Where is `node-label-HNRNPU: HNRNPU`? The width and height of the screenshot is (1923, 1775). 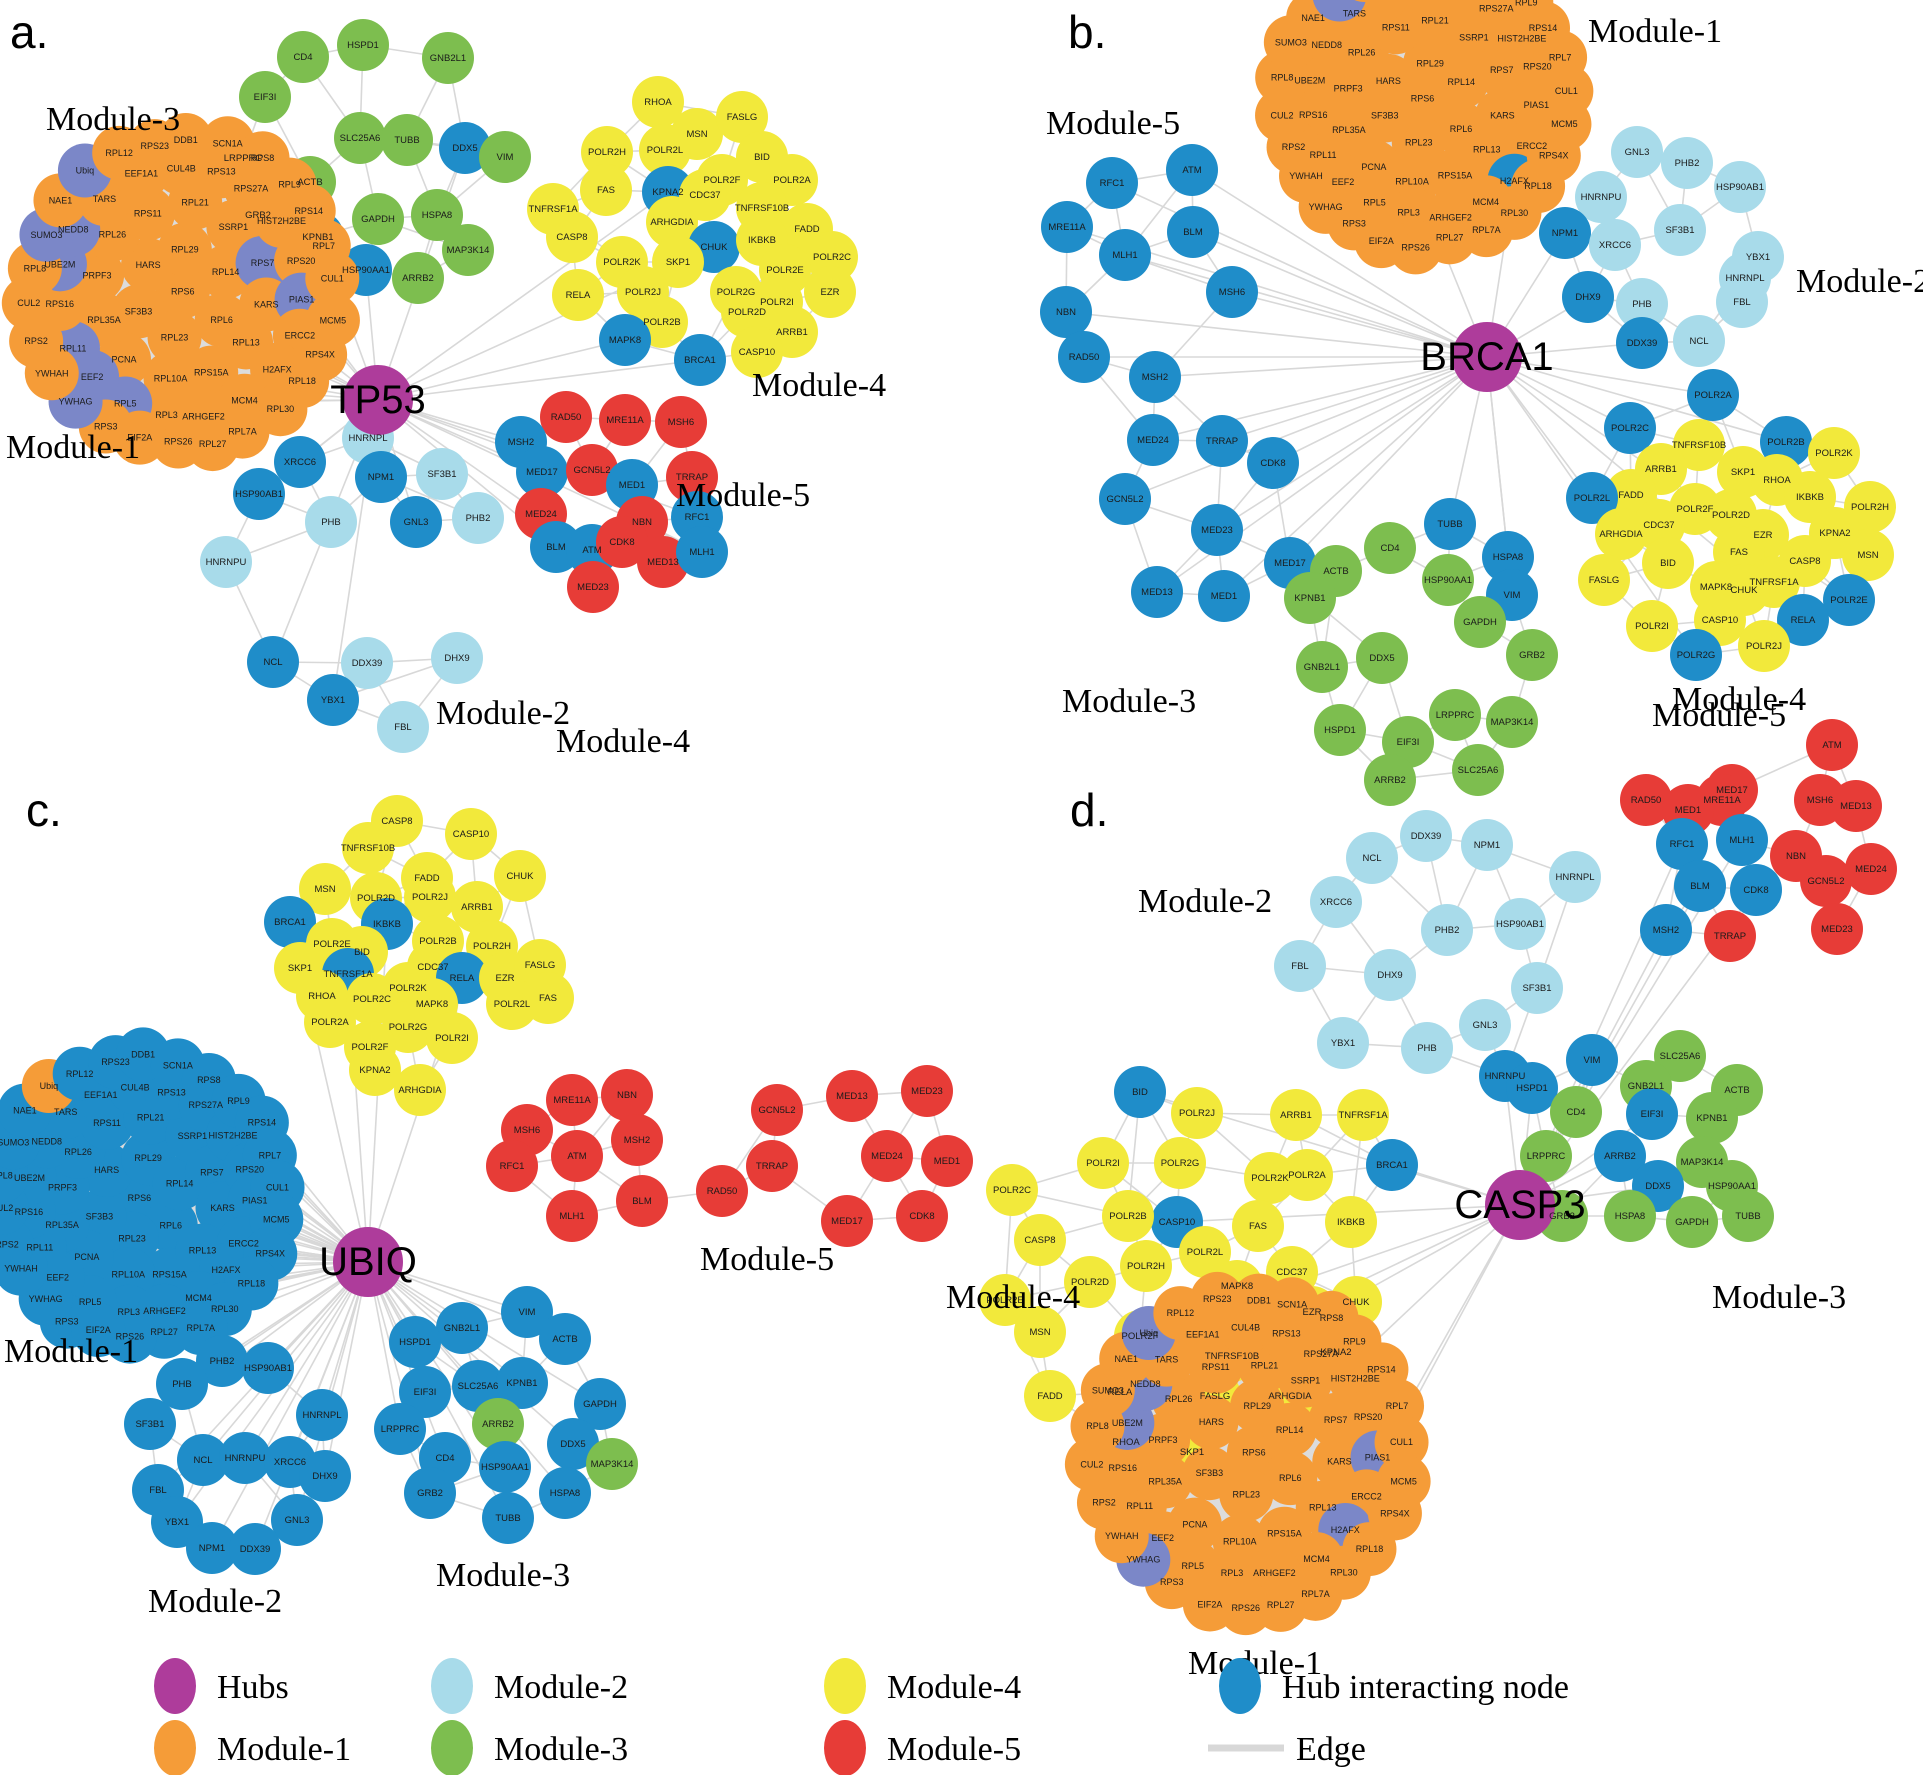 node-label-HNRNPU: HNRNPU is located at coordinates (1601, 197).